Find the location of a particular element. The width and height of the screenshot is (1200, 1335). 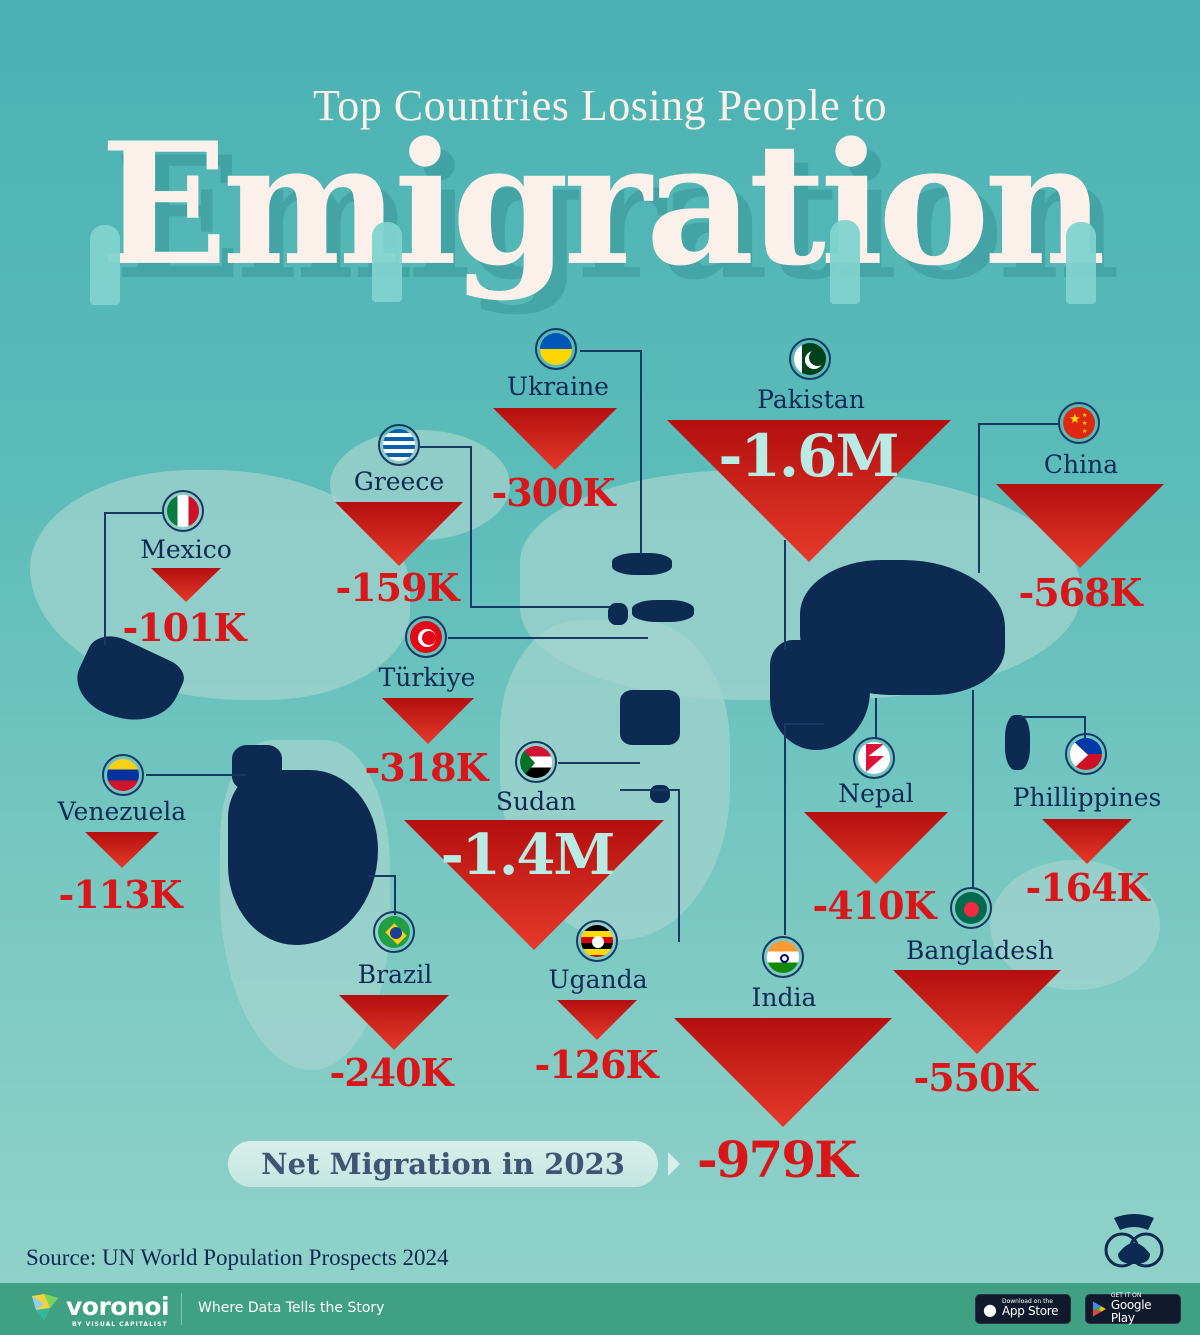

net-migration-value: -240K is located at coordinates (391, 1072).